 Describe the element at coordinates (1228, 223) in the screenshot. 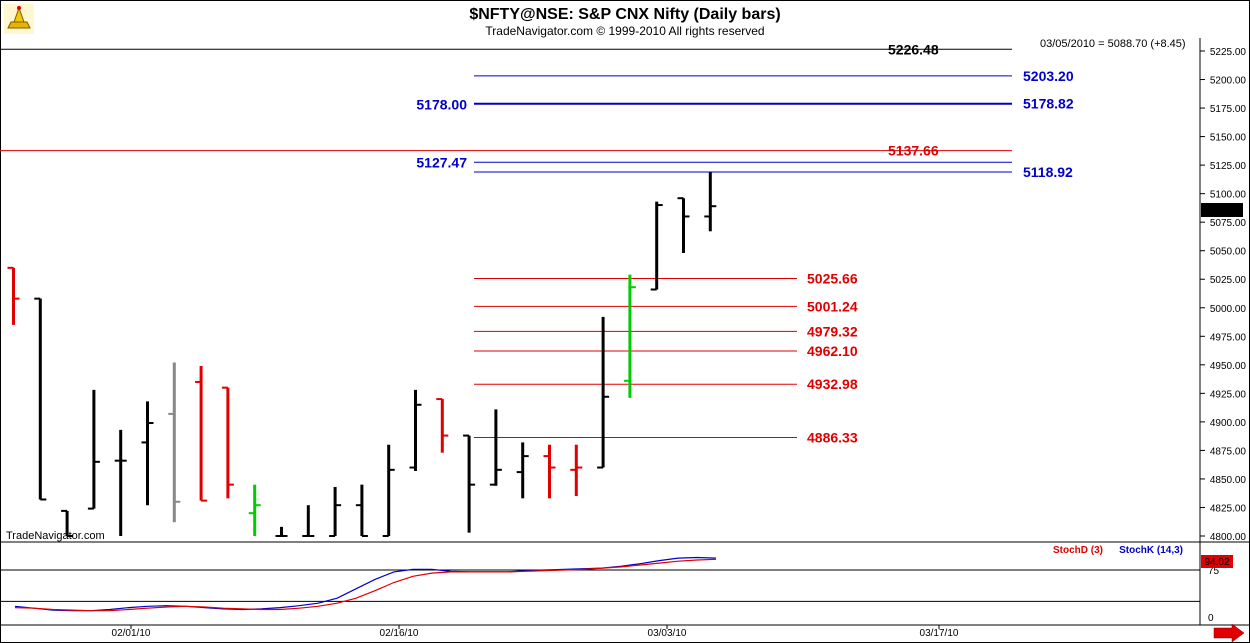

I see `y-tick-label: 5075.00` at that location.